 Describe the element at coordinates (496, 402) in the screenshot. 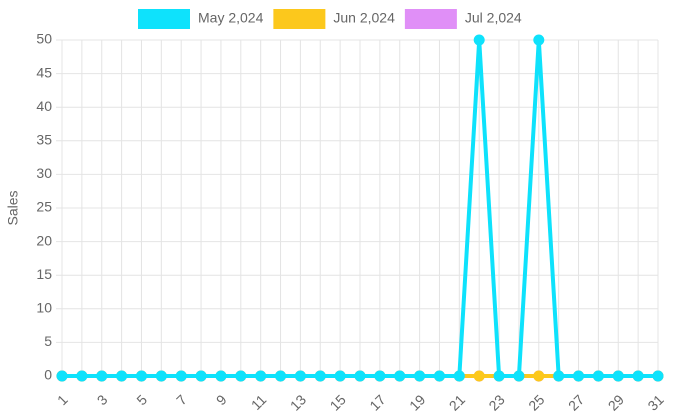

I see `x-tick-label: 23` at that location.